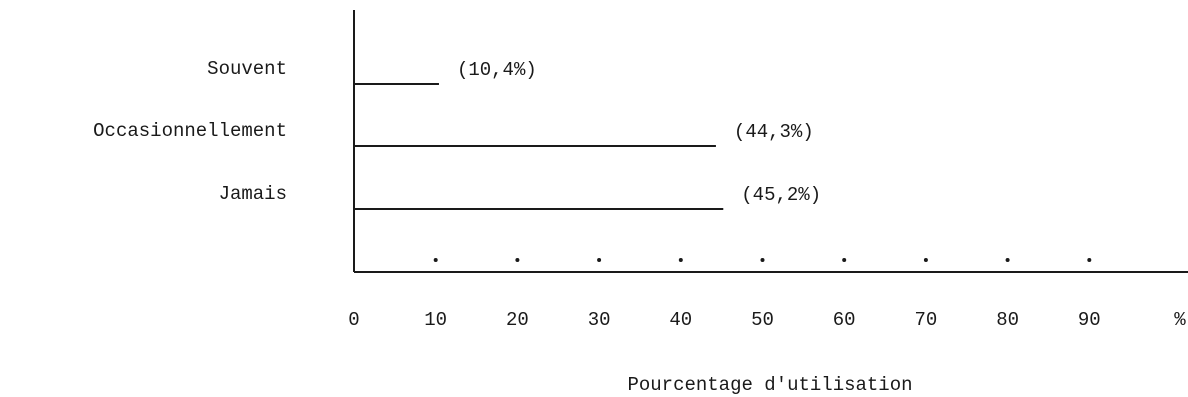 The image size is (1188, 397). I want to click on category-label-jamais: Jamais, so click(253, 194).